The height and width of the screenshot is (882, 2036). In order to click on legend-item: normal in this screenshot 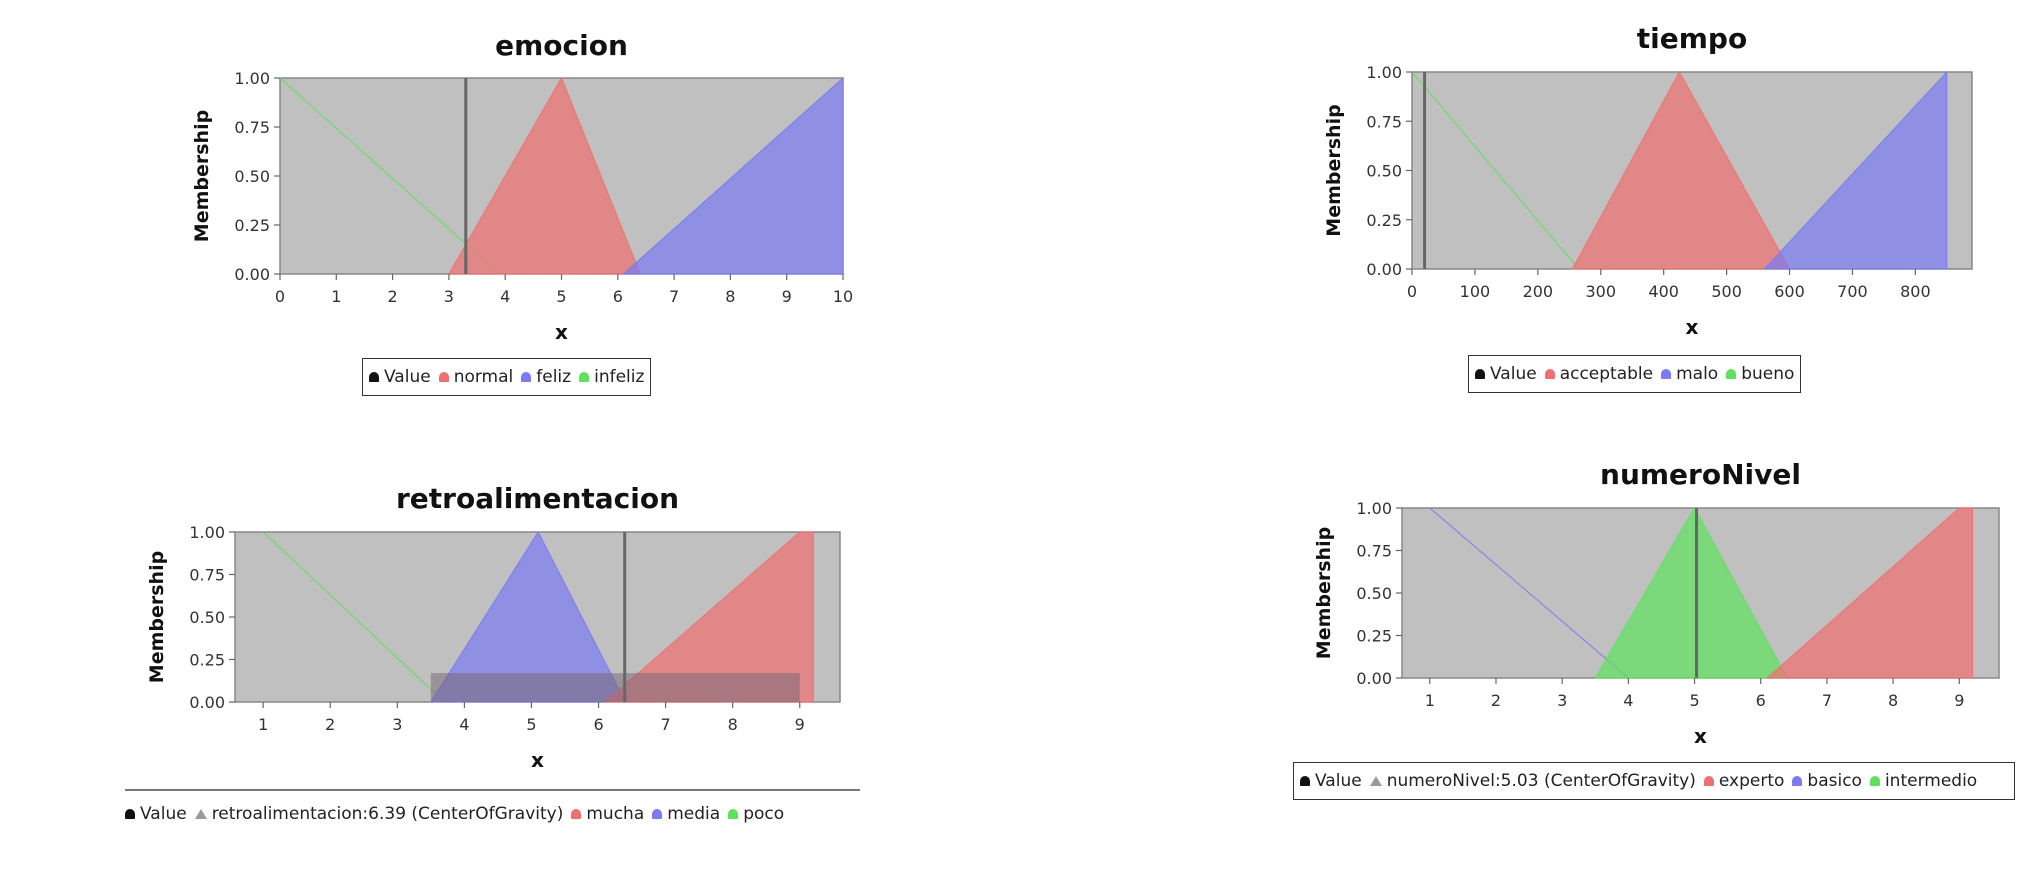, I will do `click(475, 377)`.